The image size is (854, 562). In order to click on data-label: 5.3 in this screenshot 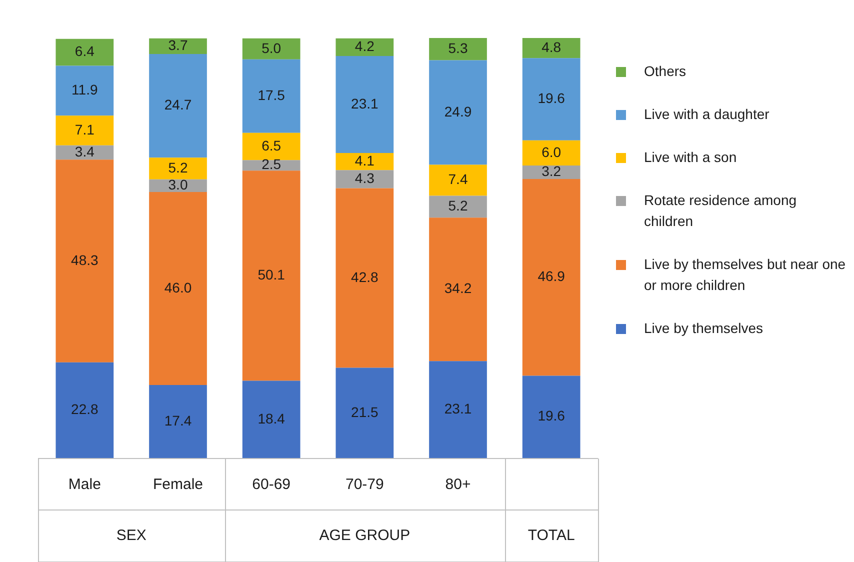, I will do `click(458, 48)`.